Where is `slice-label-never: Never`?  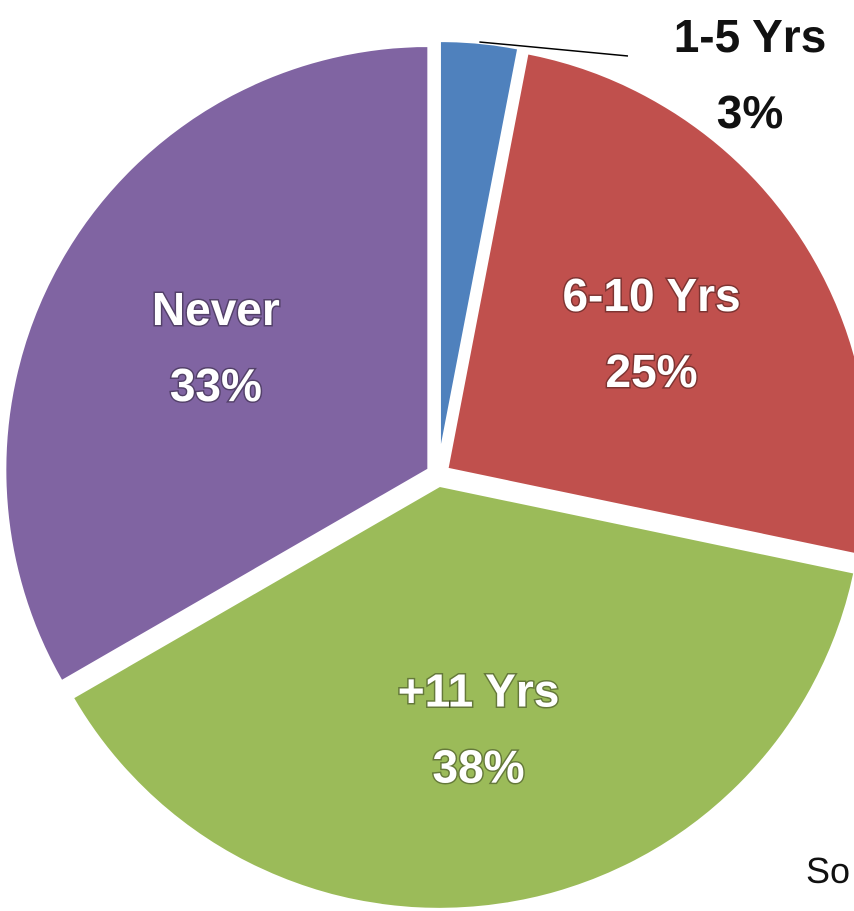
slice-label-never: Never is located at coordinates (216, 309).